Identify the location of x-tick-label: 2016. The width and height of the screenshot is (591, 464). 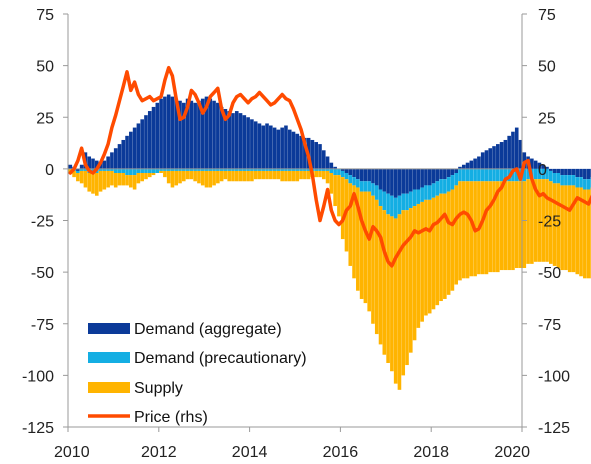
(341, 452).